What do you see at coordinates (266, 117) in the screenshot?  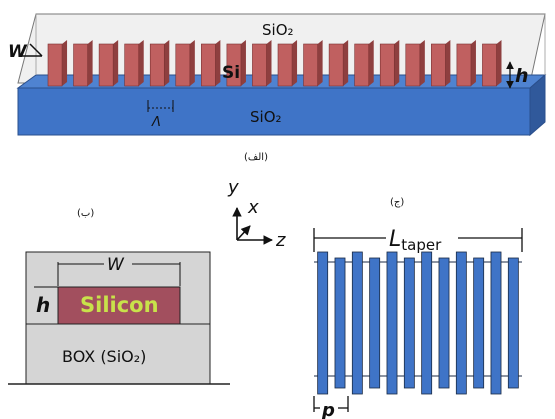 I see `substrate-label: SiO₂` at bounding box center [266, 117].